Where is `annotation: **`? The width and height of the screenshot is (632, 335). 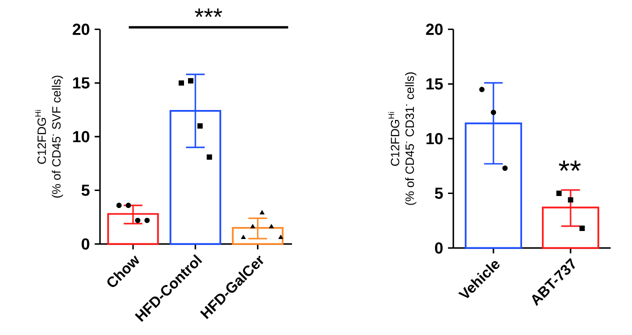
annotation: ** is located at coordinates (569, 166).